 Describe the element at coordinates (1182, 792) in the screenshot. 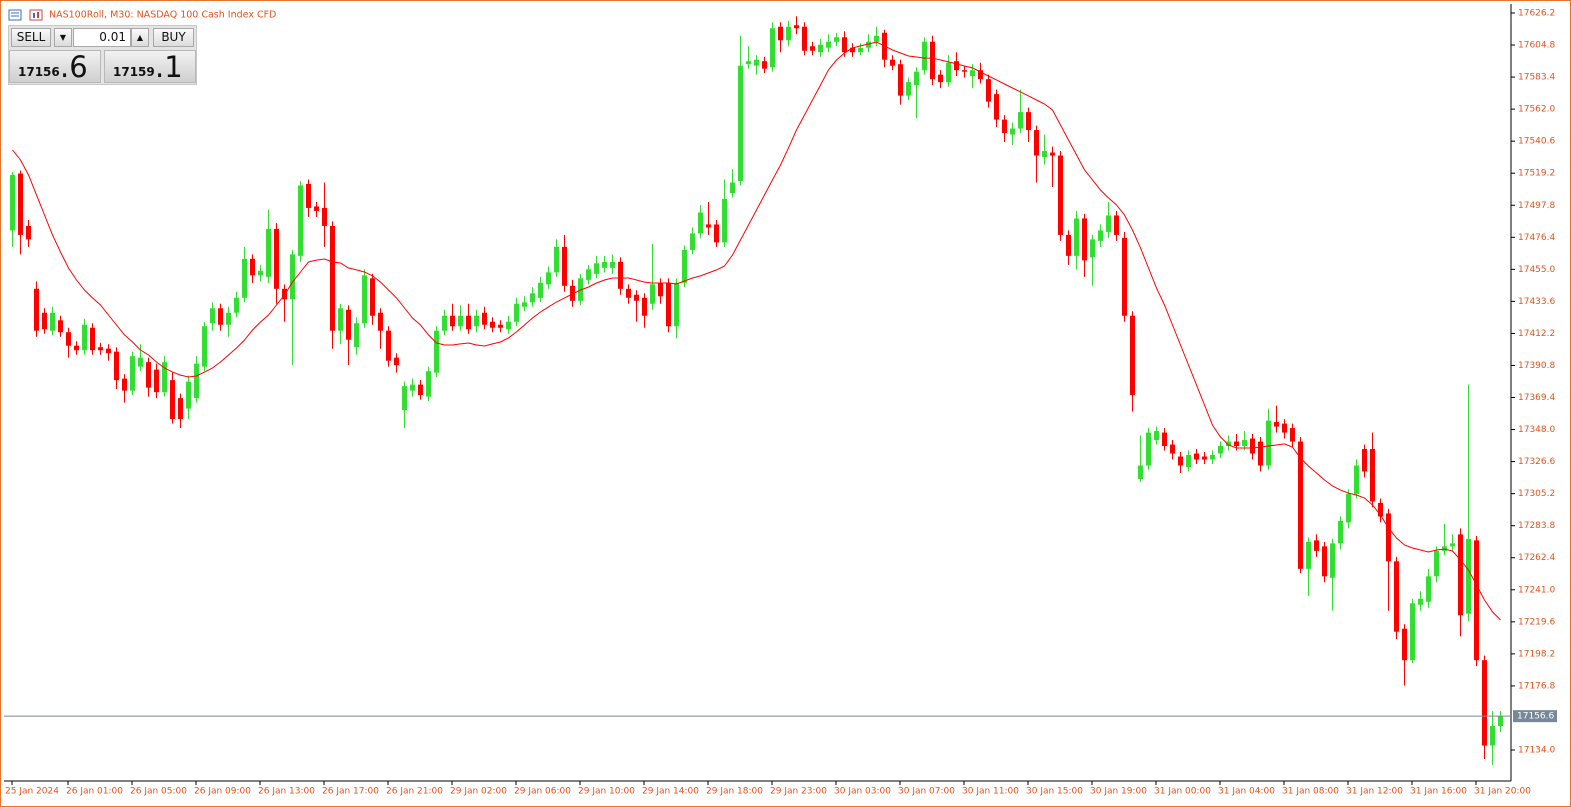

I see `x-tick-label: 31 Jan 00:00` at that location.